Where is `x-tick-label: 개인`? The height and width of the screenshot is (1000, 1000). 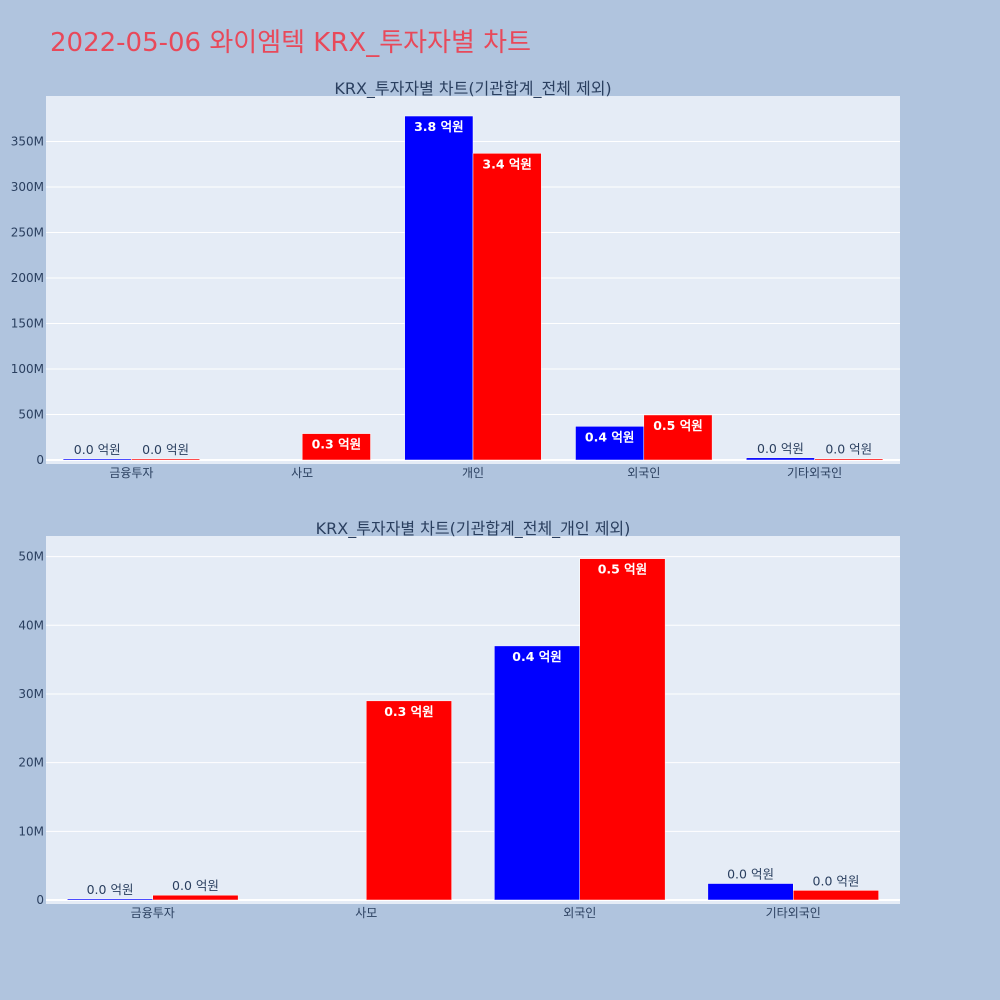
x-tick-label: 개인 is located at coordinates (473, 473).